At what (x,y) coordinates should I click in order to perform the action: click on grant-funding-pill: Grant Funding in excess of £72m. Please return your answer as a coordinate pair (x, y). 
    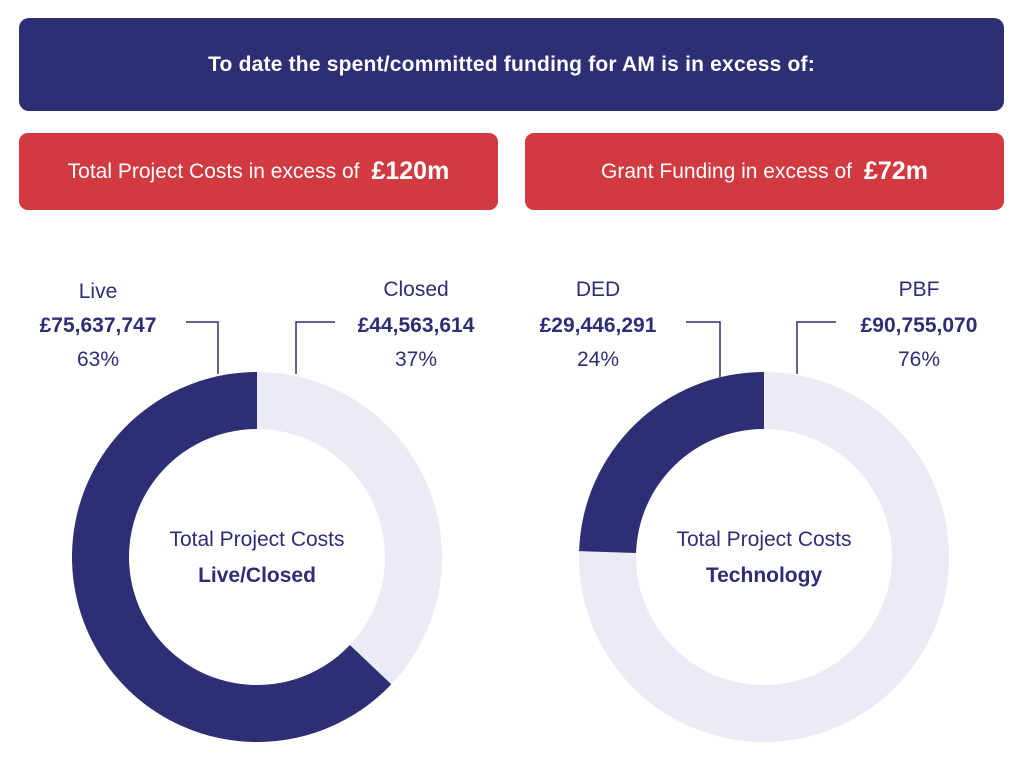
    Looking at the image, I should click on (764, 171).